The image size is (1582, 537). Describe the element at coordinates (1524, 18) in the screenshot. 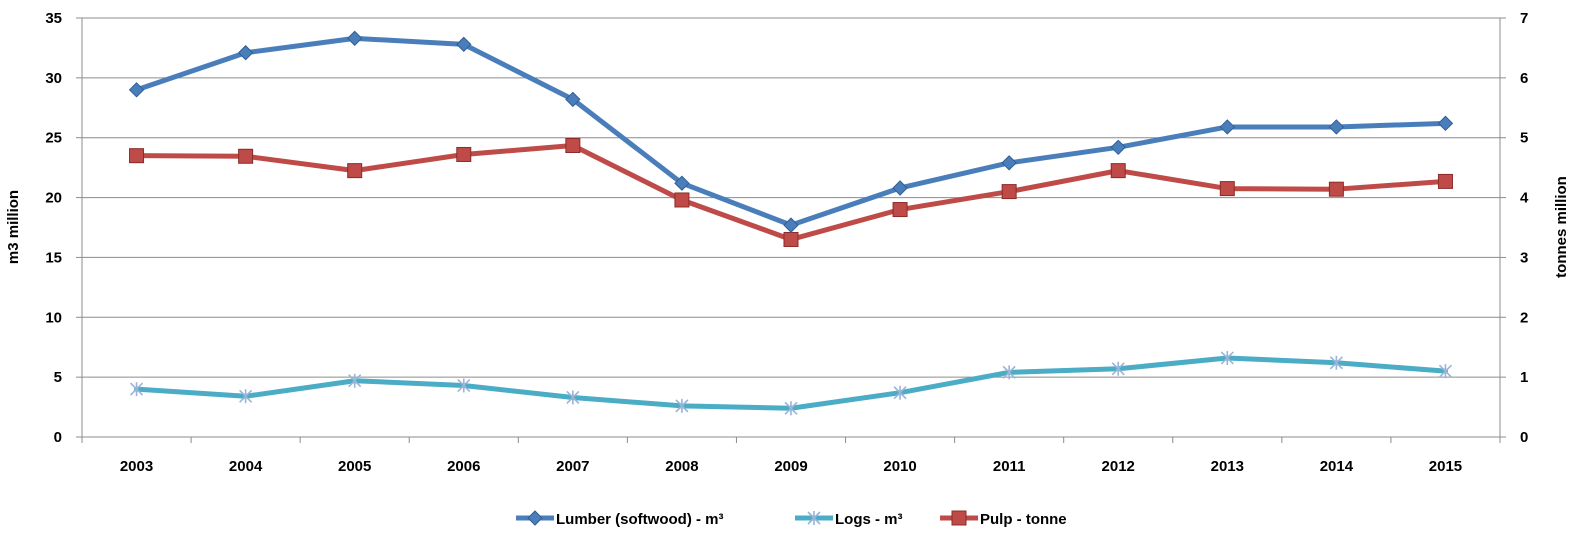

I see `y2-tick-label: 7` at that location.